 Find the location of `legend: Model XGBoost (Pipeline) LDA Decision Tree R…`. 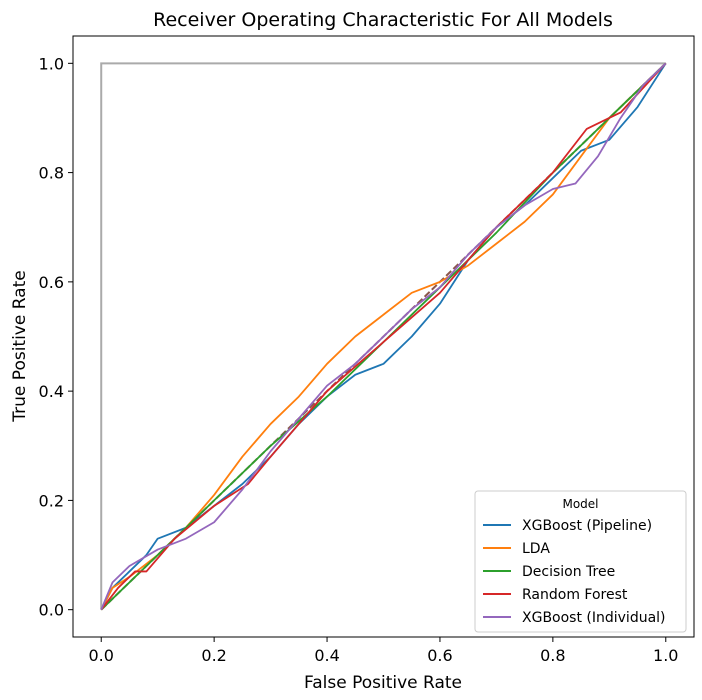

legend: Model XGBoost (Pipeline) LDA Decision Tree R… is located at coordinates (580, 561).